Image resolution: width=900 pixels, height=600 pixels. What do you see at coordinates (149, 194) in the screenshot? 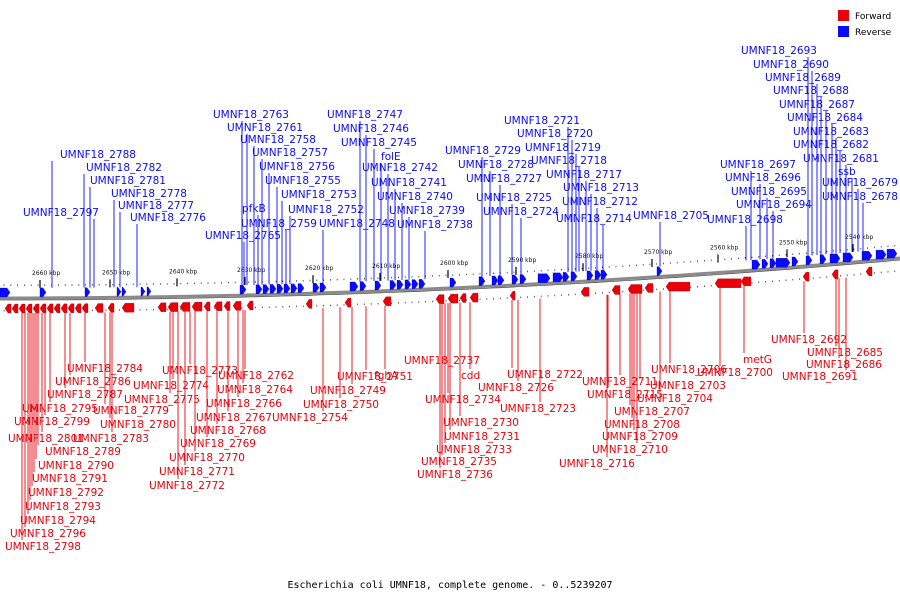
I see `reverse-gene-label: UMNF18_2778` at bounding box center [149, 194].